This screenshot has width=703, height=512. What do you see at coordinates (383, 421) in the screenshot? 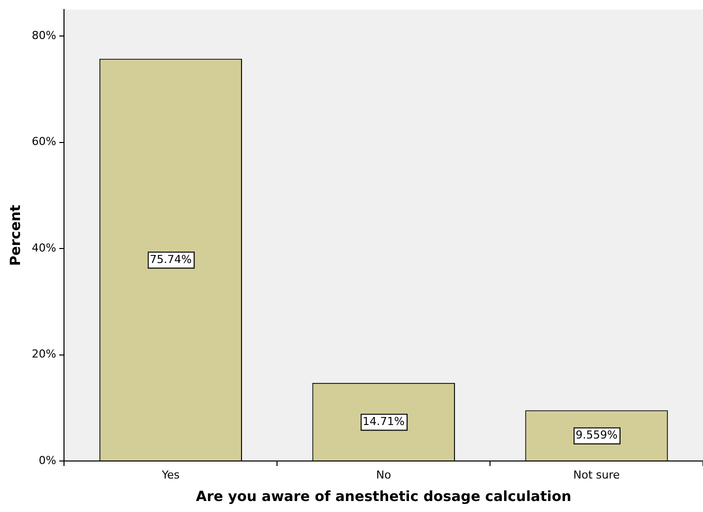
I see `data-label: 14.71%` at bounding box center [383, 421].